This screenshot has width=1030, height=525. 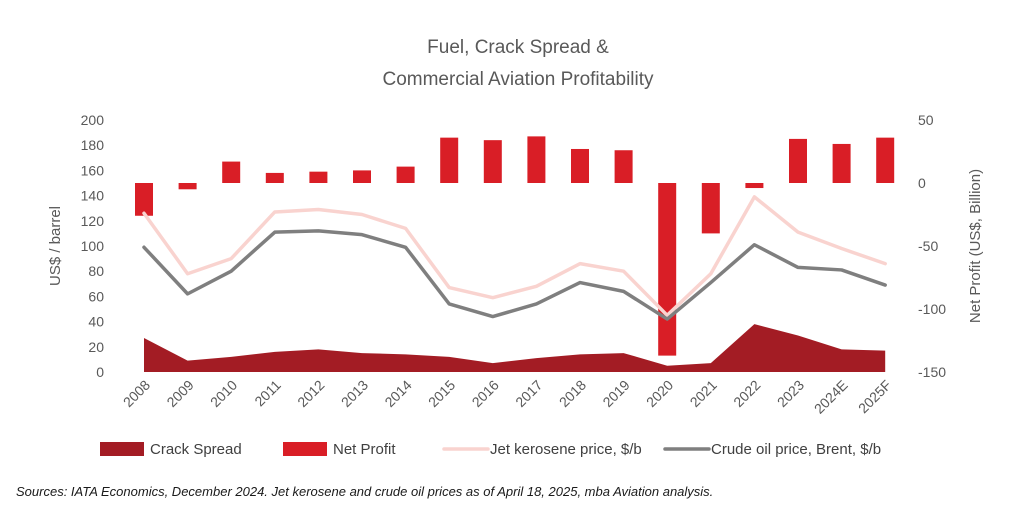 What do you see at coordinates (93, 196) in the screenshot?
I see `left-tick-label: 140` at bounding box center [93, 196].